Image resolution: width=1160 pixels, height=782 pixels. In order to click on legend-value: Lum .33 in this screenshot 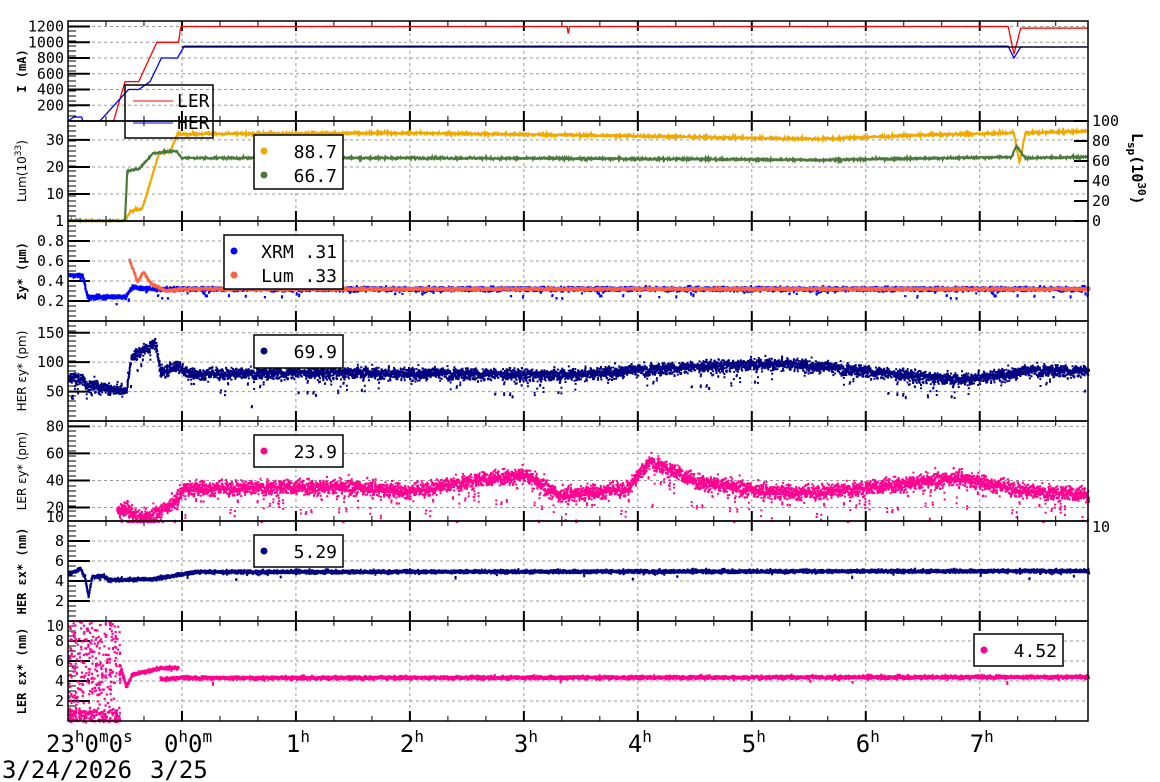, I will do `click(299, 276)`.